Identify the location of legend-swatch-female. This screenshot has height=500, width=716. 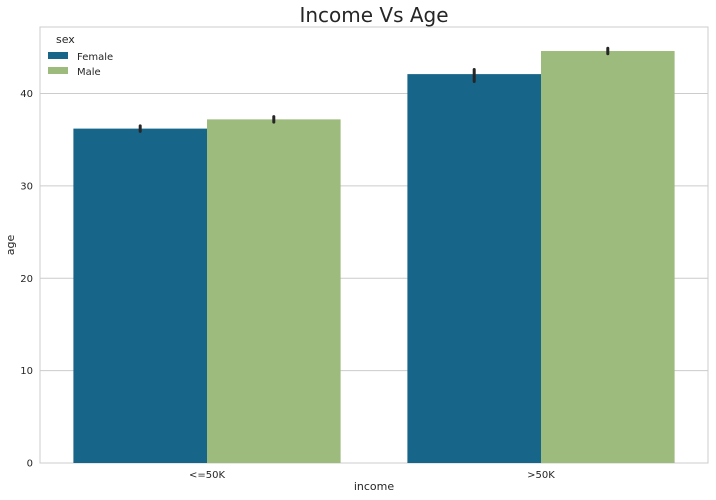
(58, 55).